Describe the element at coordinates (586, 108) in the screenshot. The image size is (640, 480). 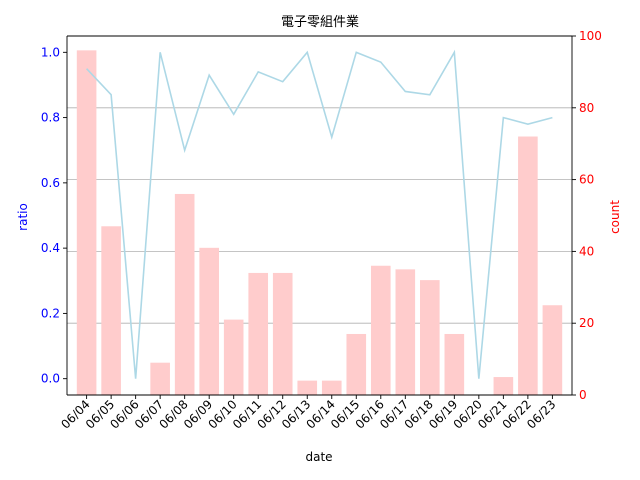
I see `right-tick-label-4: 80` at that location.